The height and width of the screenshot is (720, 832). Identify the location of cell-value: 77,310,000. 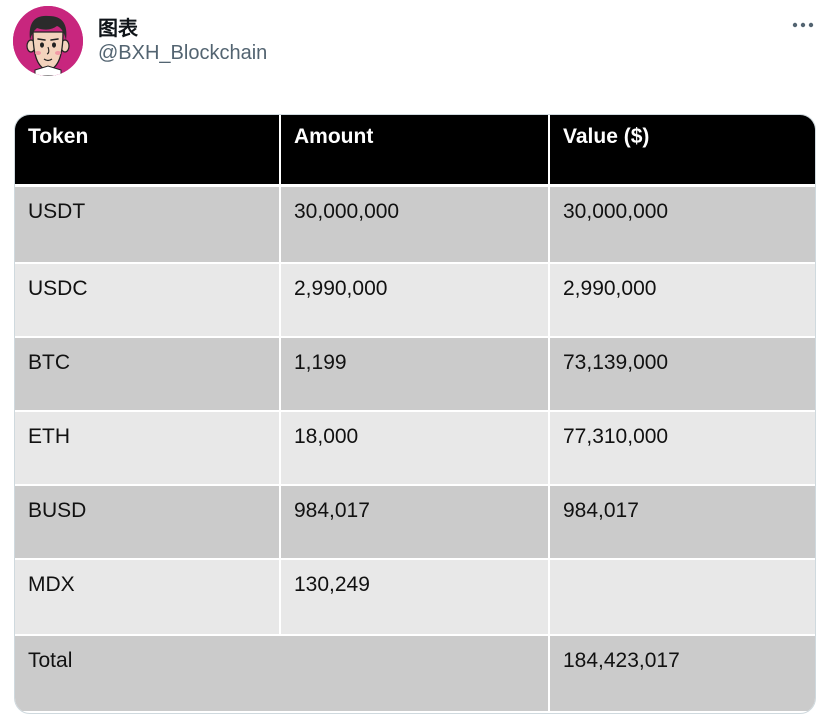
(682, 447).